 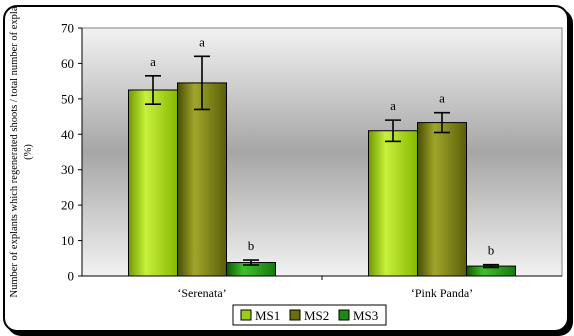 I want to click on y-tick-label: 30, so click(x=67, y=169).